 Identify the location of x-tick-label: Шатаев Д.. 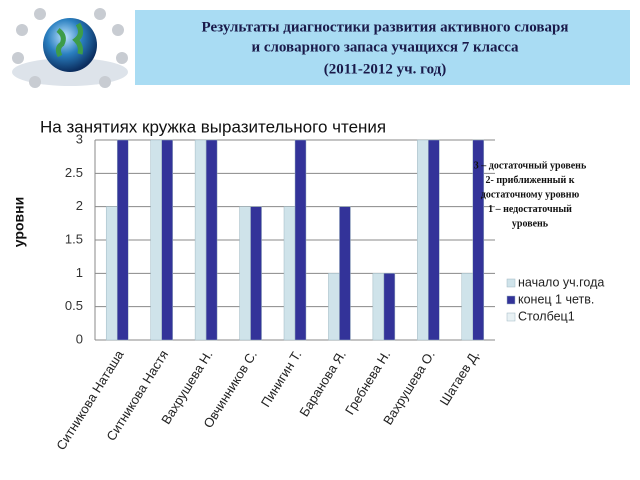
(460, 377).